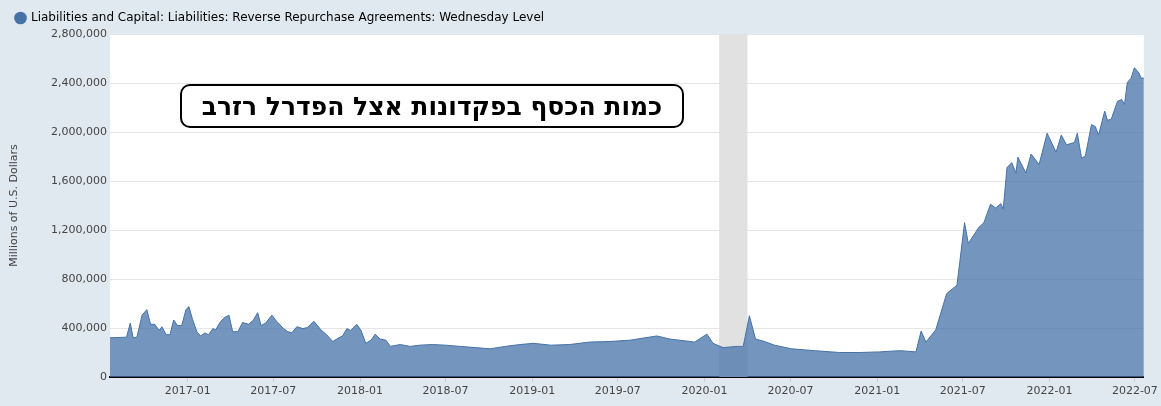  What do you see at coordinates (79, 82) in the screenshot?
I see `y-tick-label: 2,400,000` at bounding box center [79, 82].